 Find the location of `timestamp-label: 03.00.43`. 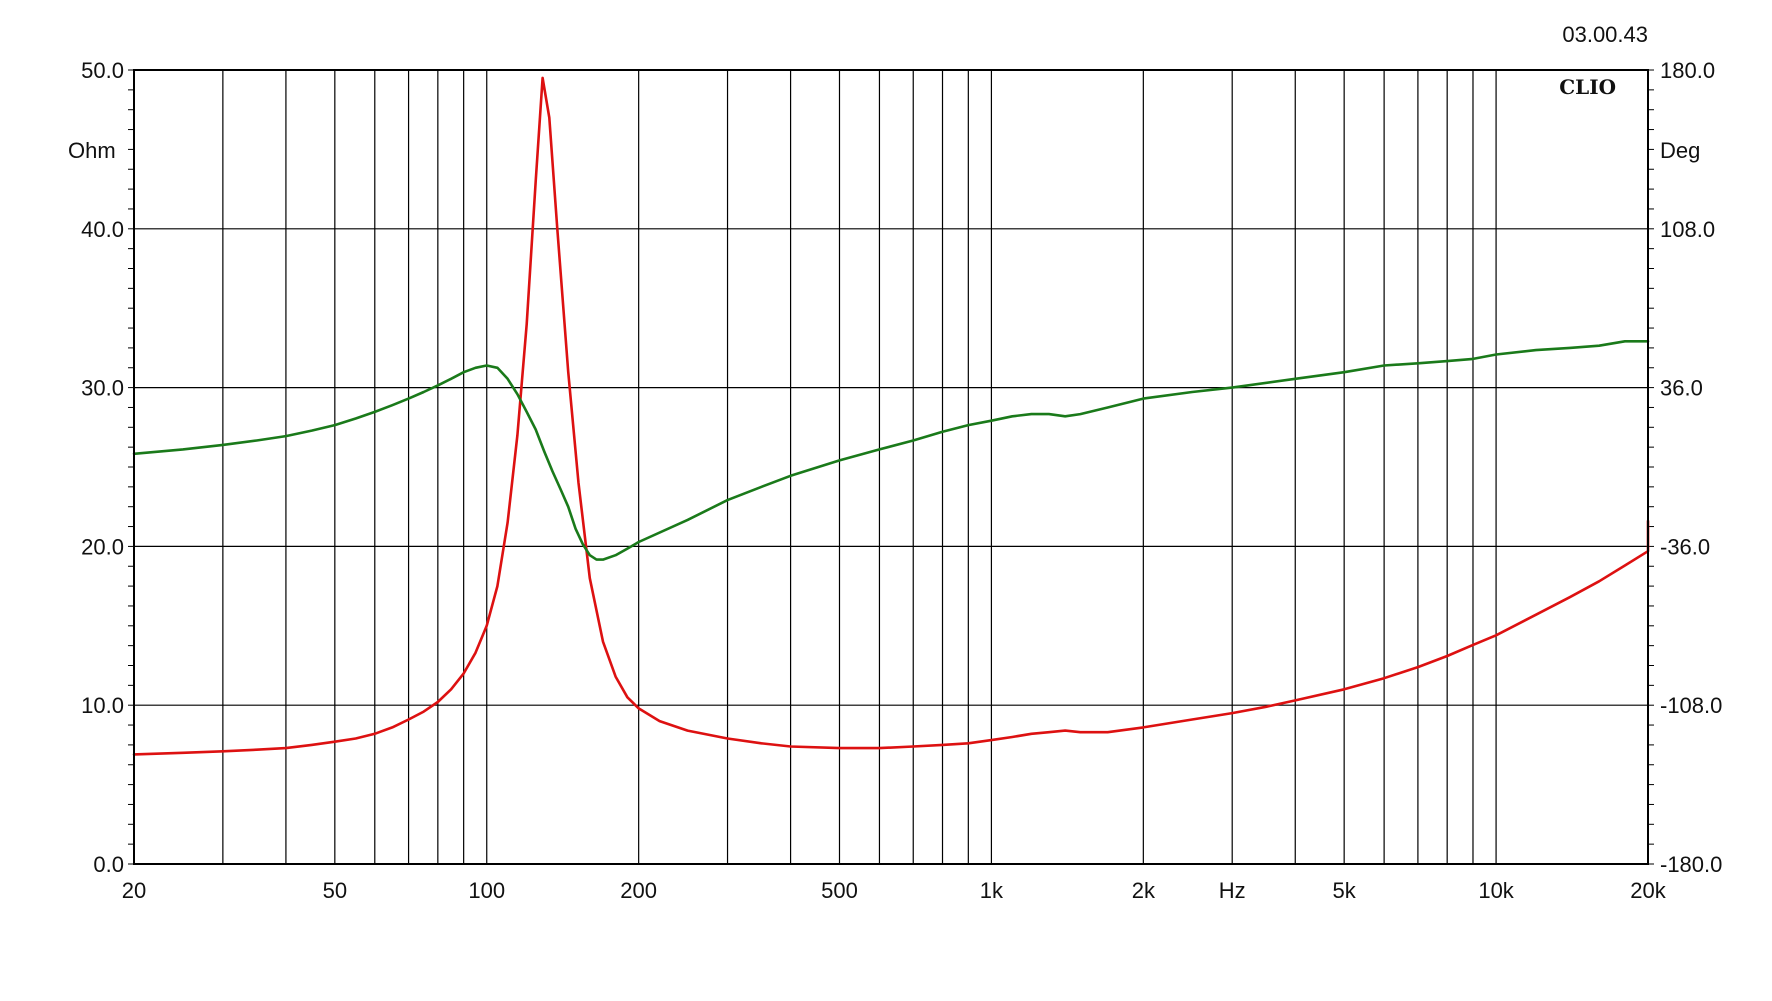

timestamp-label: 03.00.43 is located at coordinates (1605, 34).